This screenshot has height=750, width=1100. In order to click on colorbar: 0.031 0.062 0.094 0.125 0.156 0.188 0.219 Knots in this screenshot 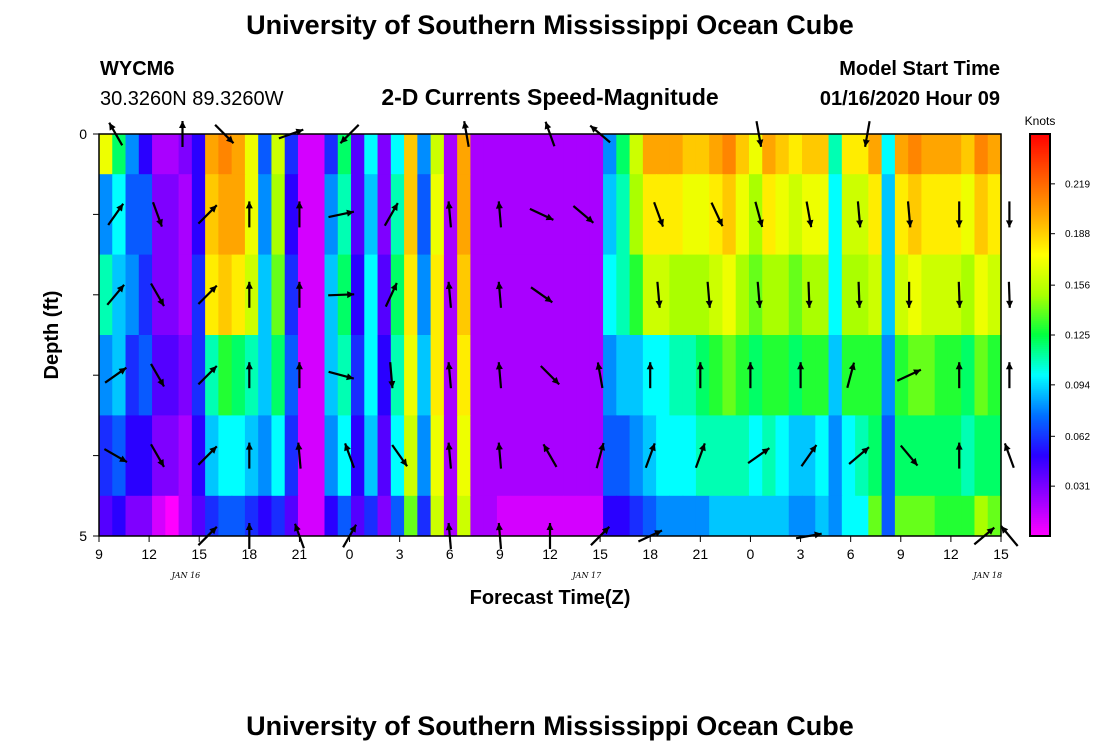, I will do `click(1057, 325)`.